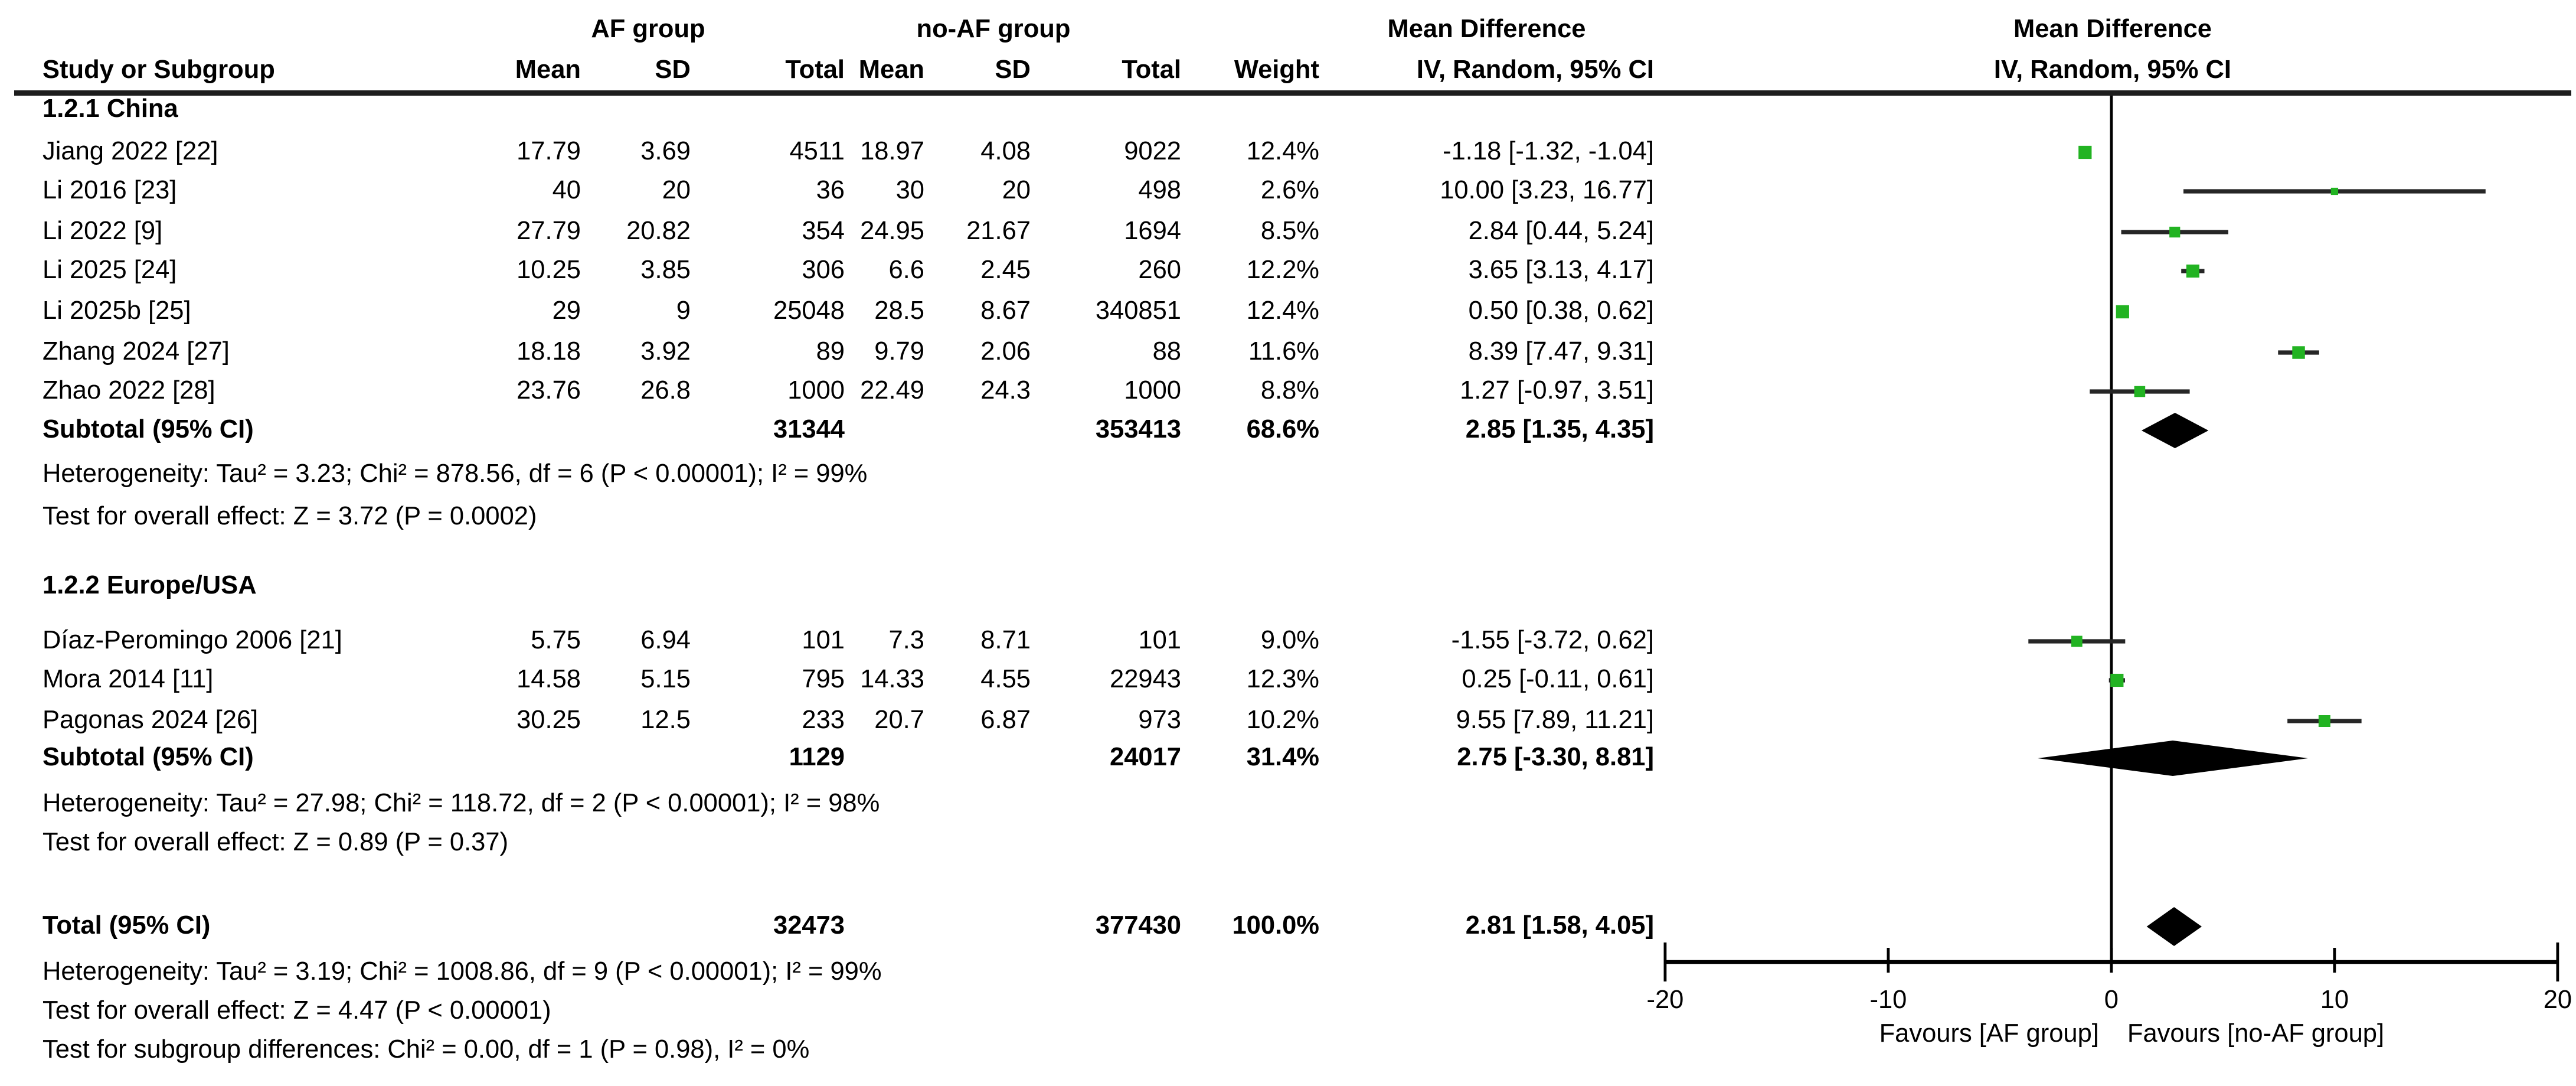 The image size is (2576, 1086). Describe the element at coordinates (1555, 721) in the screenshot. I see `md-ci: 9.55 [7.89, 11.21]` at that location.